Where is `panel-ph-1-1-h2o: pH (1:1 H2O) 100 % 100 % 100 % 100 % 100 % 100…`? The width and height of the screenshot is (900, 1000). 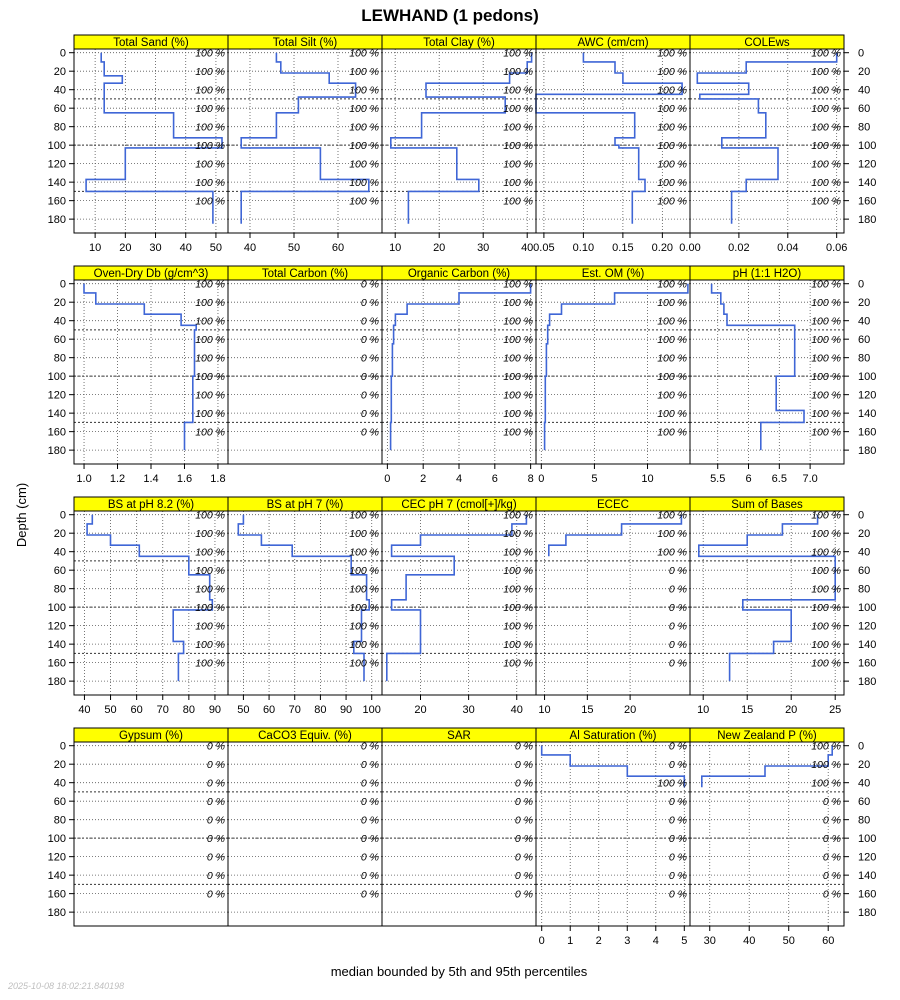
panel-ph-1-1-h2o: pH (1:1 H2O) 100 % 100 % 100 % 100 % 100 % 100… is located at coordinates (767, 375).